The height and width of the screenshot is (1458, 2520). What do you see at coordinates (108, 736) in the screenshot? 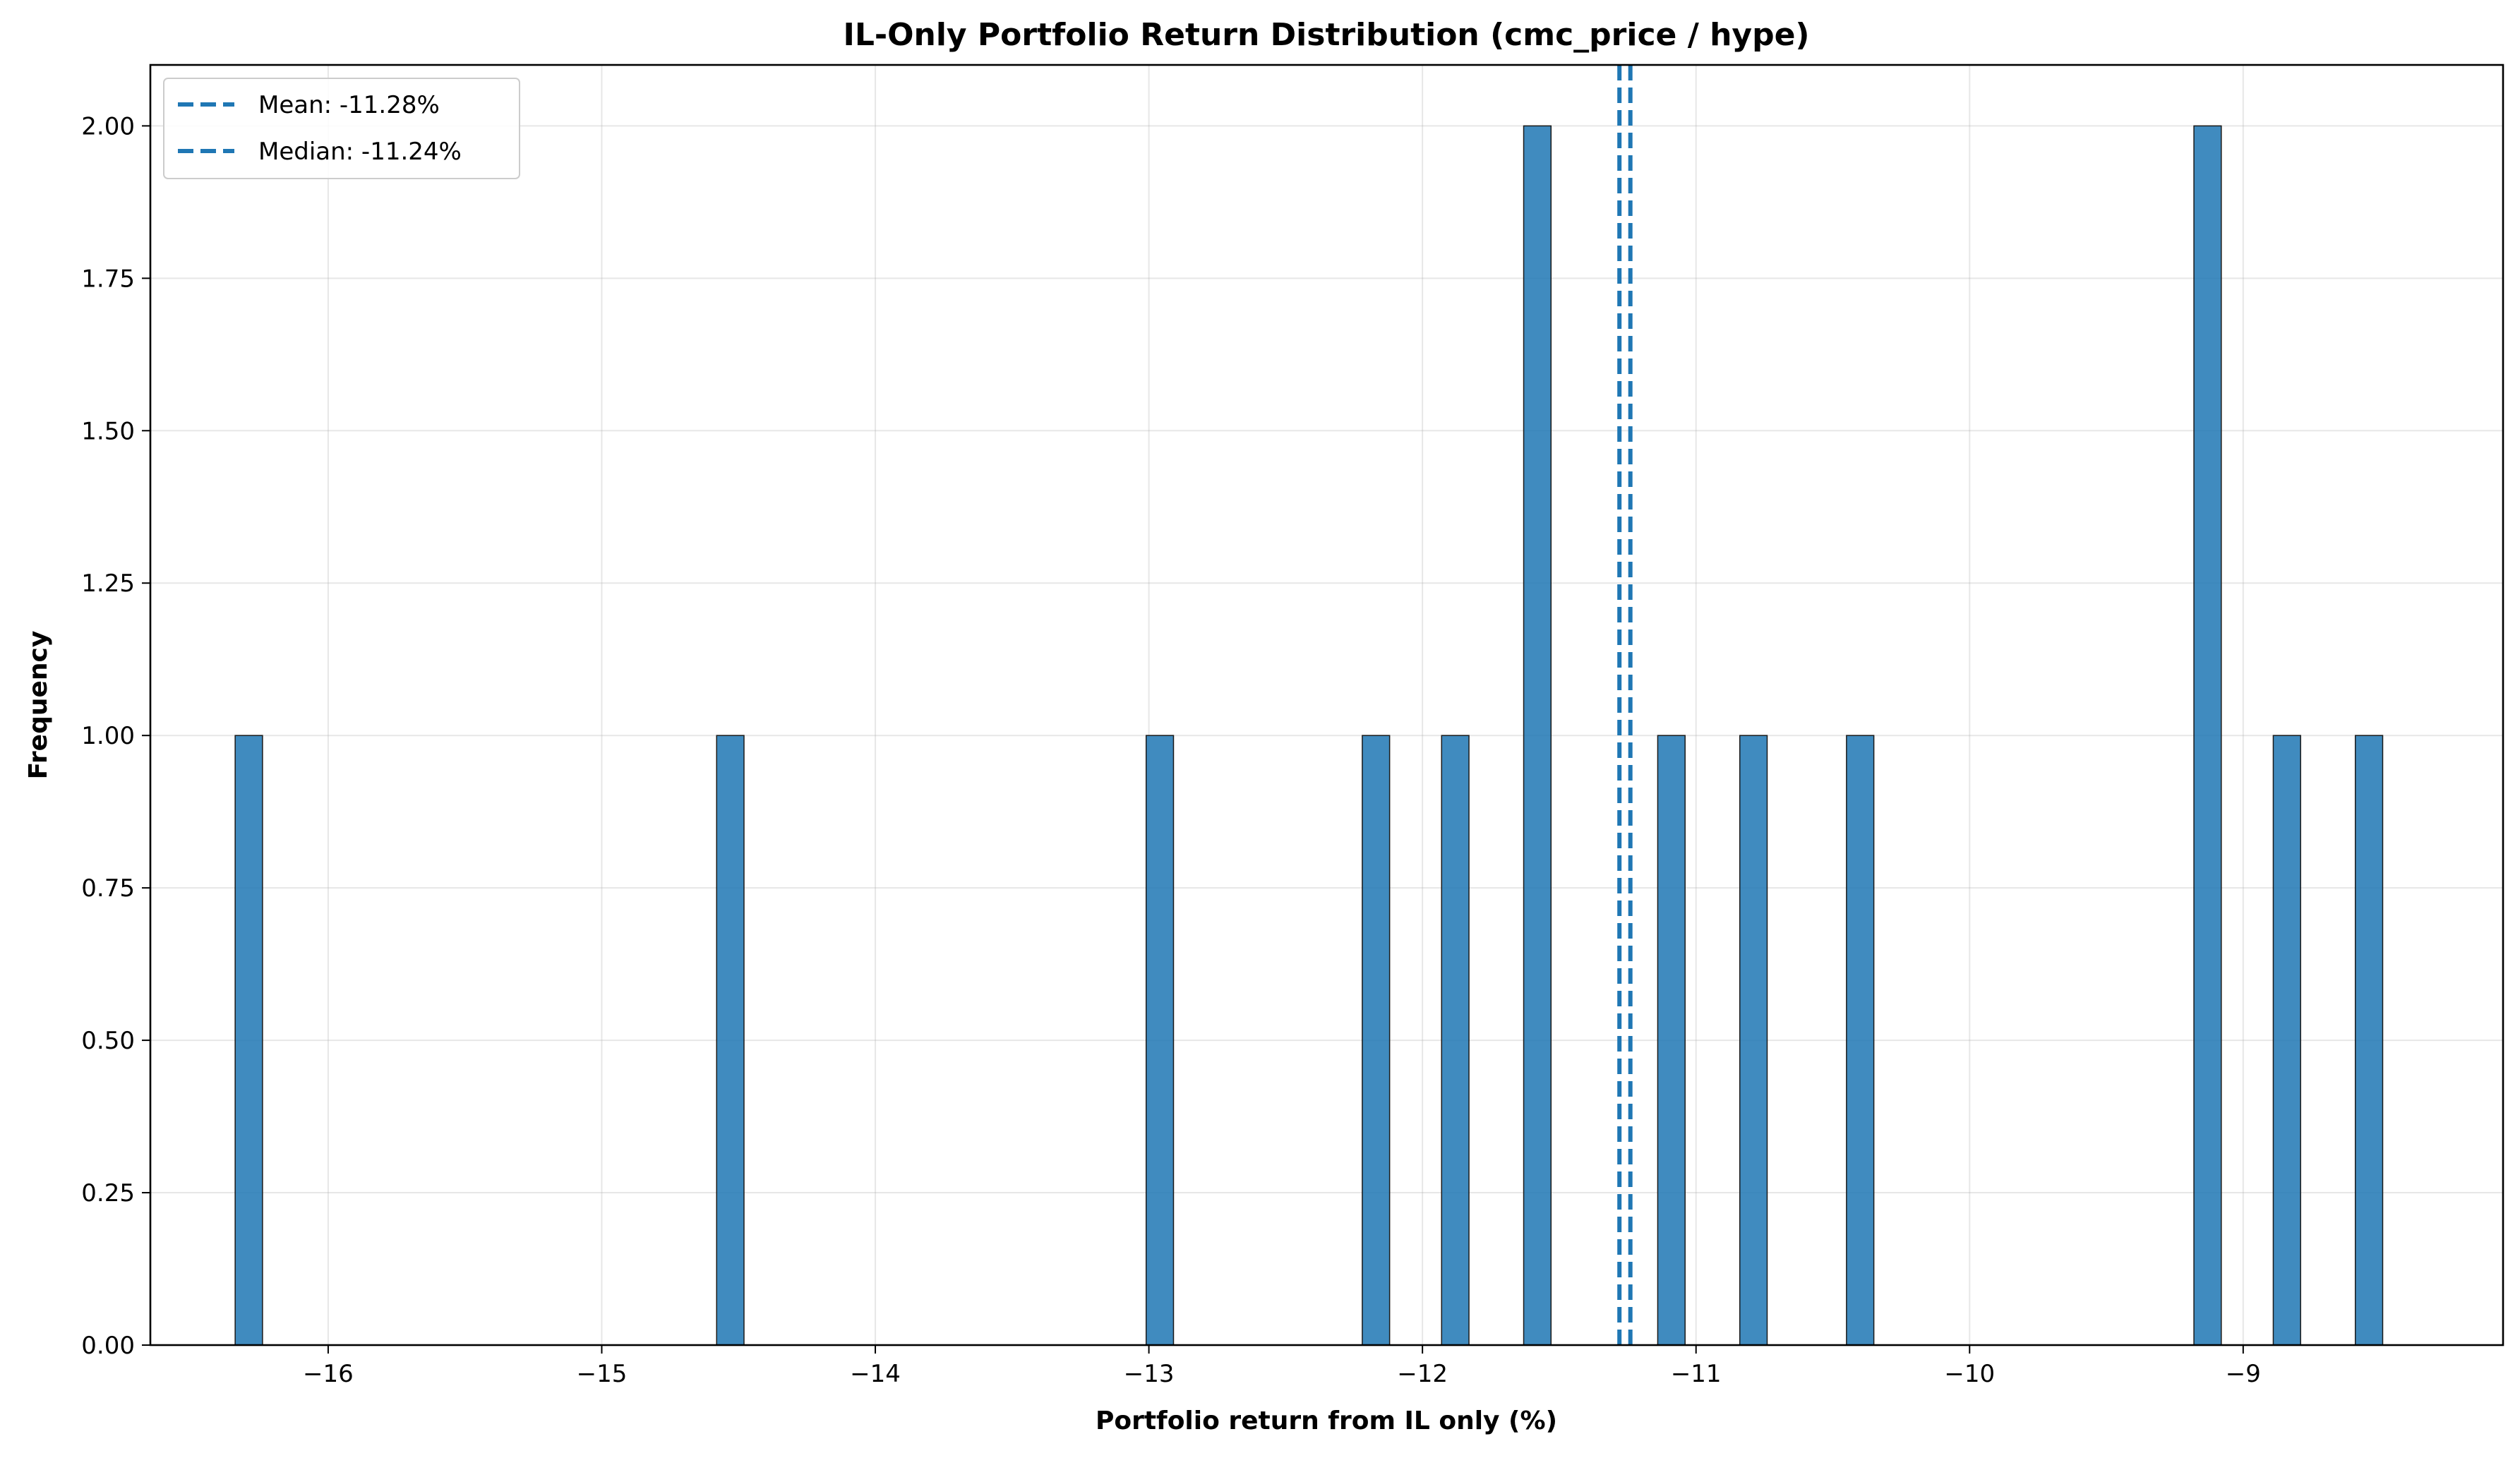
I see `y-tick-label: 1.00` at bounding box center [108, 736].